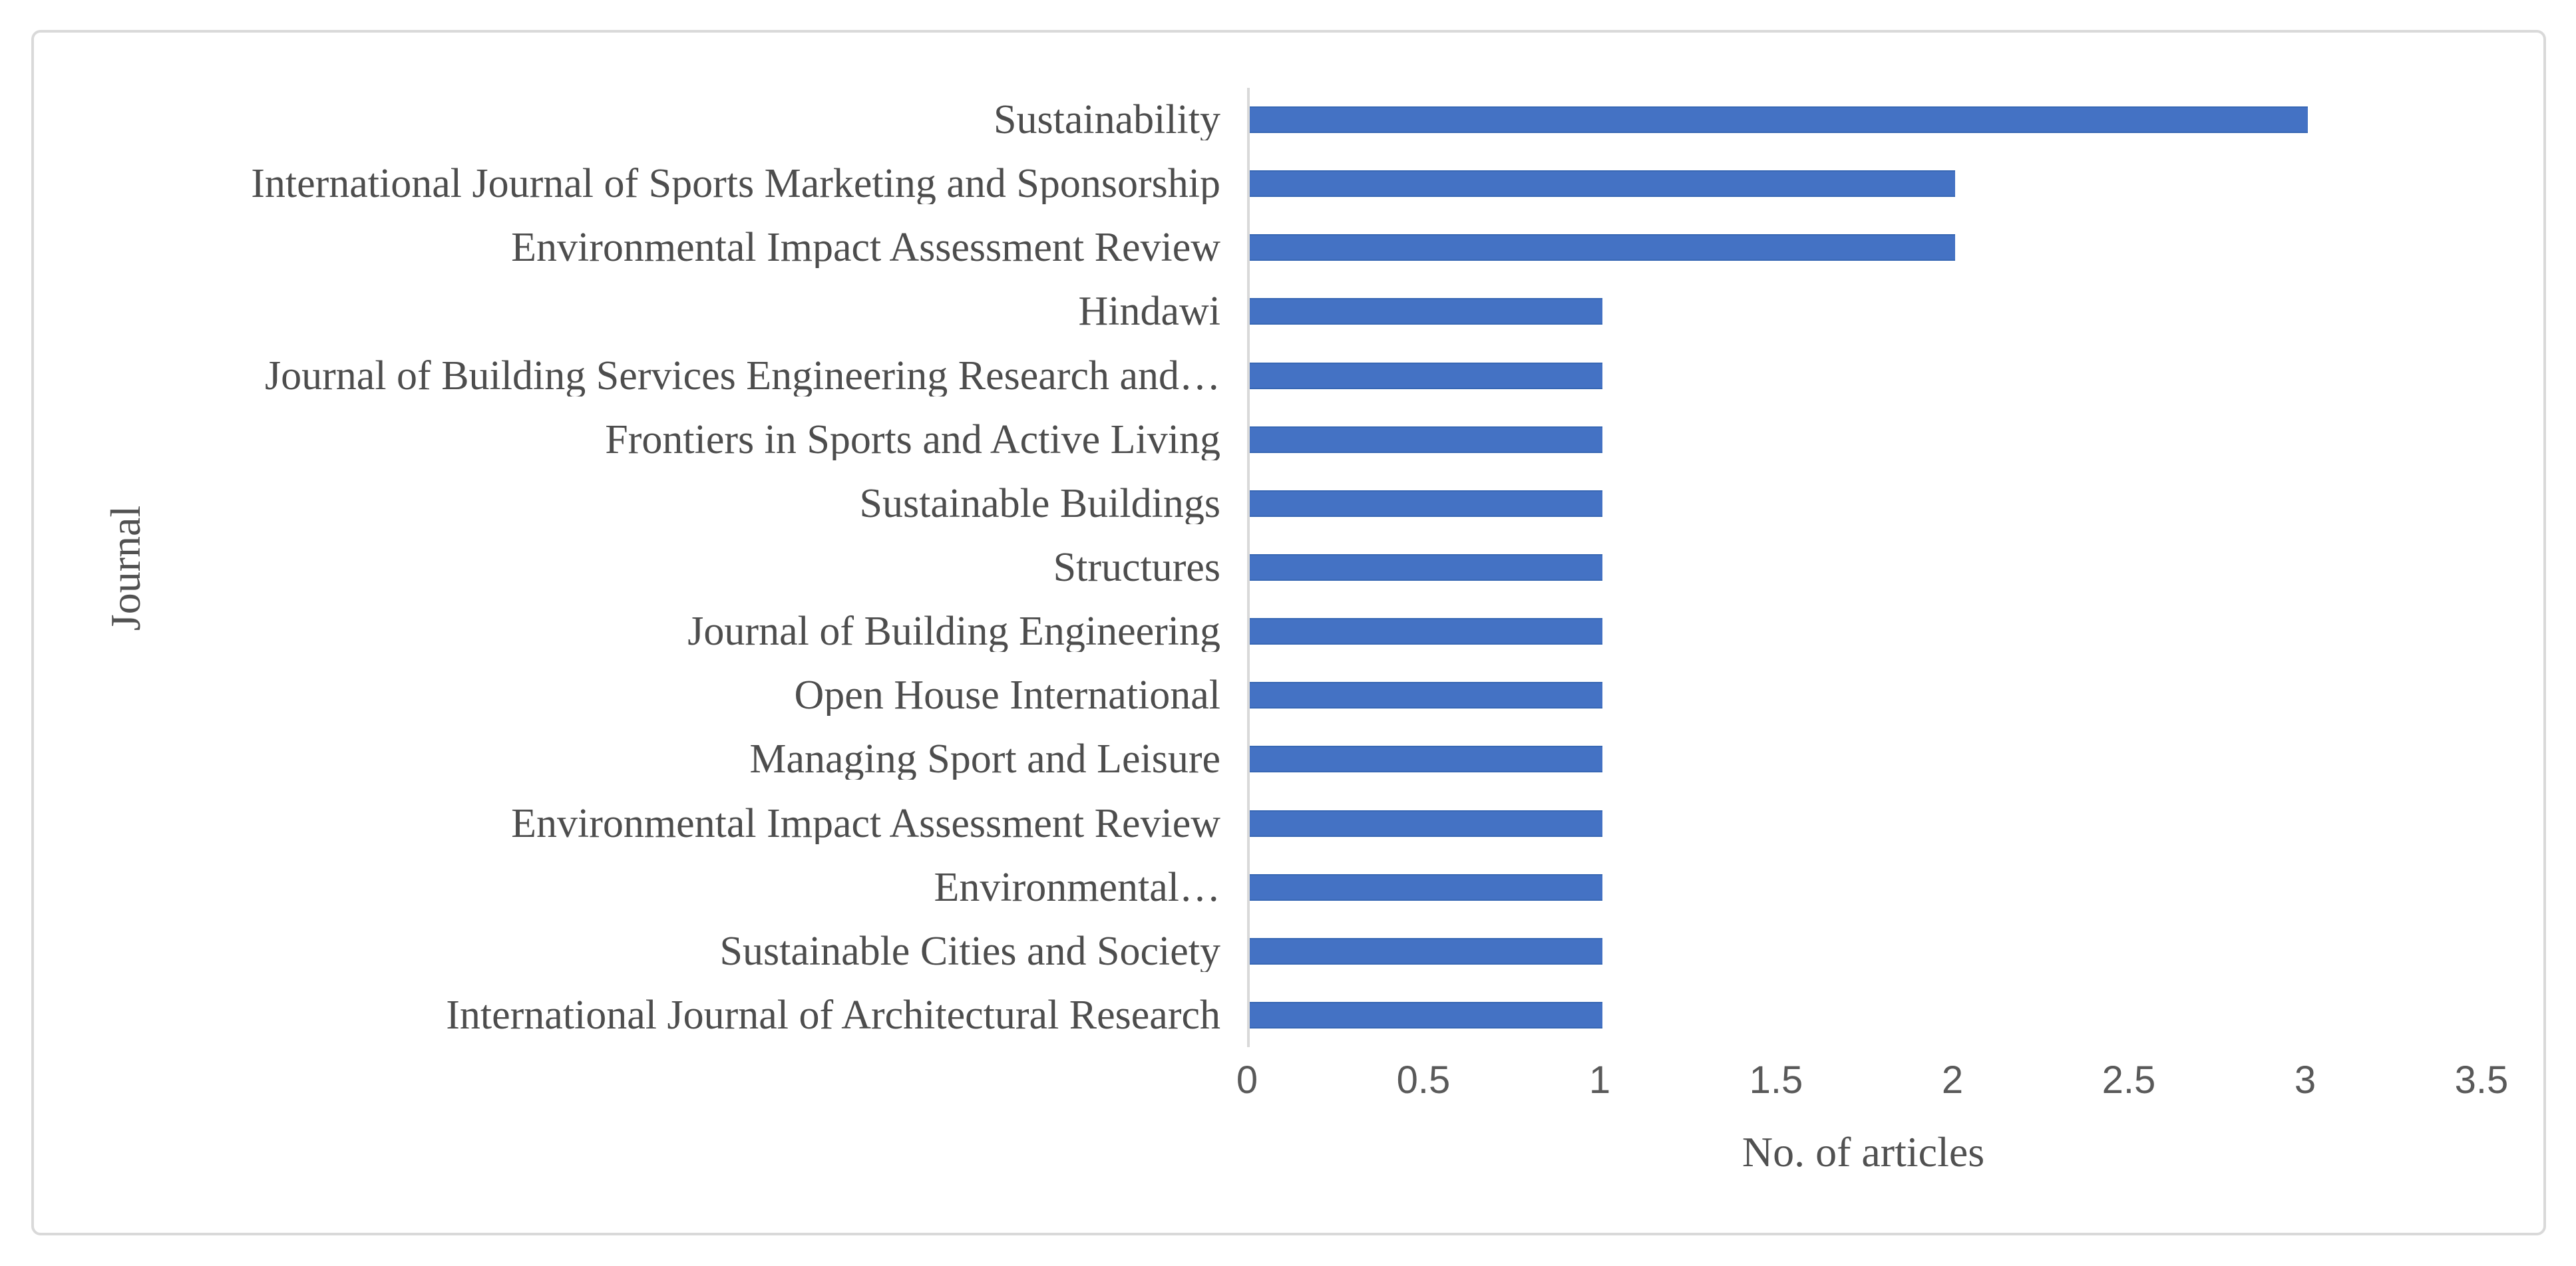  I want to click on x-tick-label: 3.5, so click(2482, 1080).